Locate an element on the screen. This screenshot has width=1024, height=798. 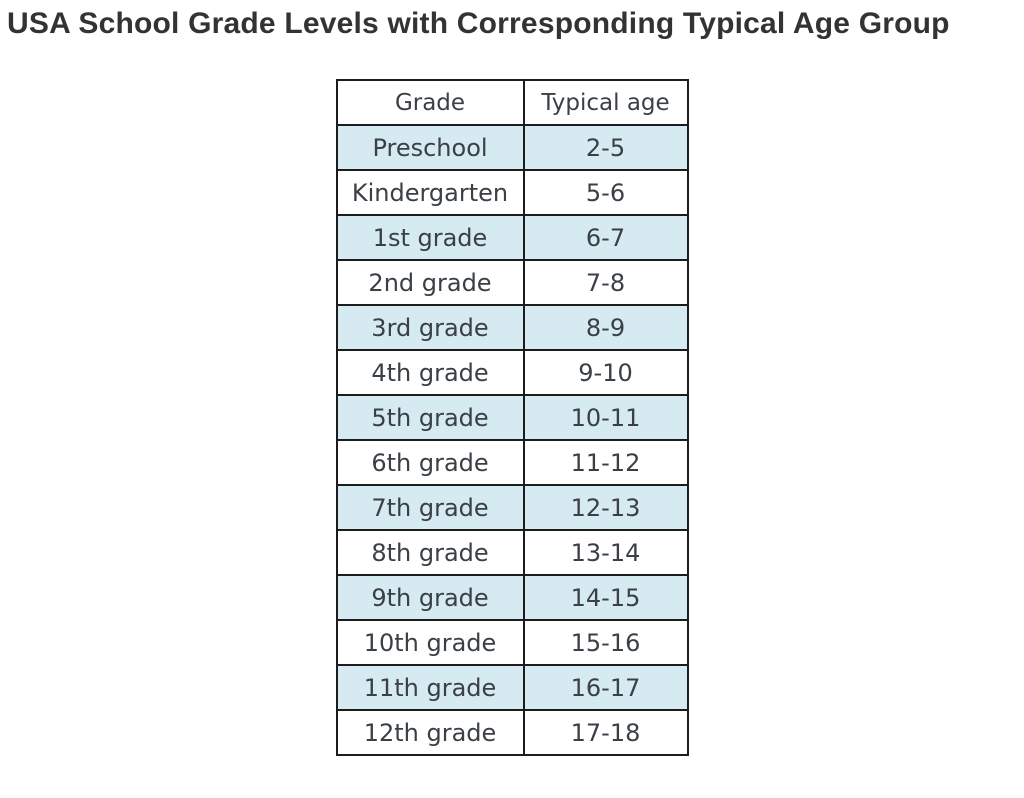
grade-cell: 8th grade is located at coordinates (430, 552).